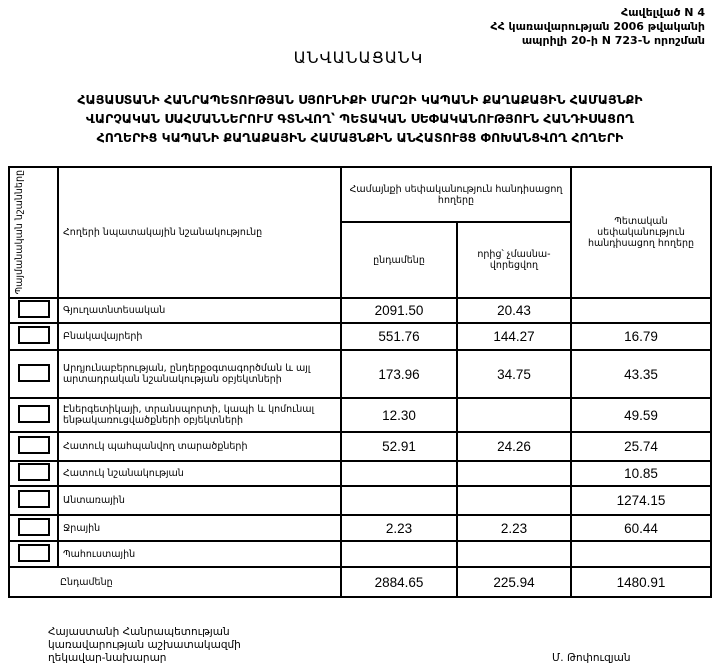 This screenshot has height=670, width=717. What do you see at coordinates (199, 446) in the screenshot?
I see `purpose-cell: Հատուկ պահպանվող տարածքների` at bounding box center [199, 446].